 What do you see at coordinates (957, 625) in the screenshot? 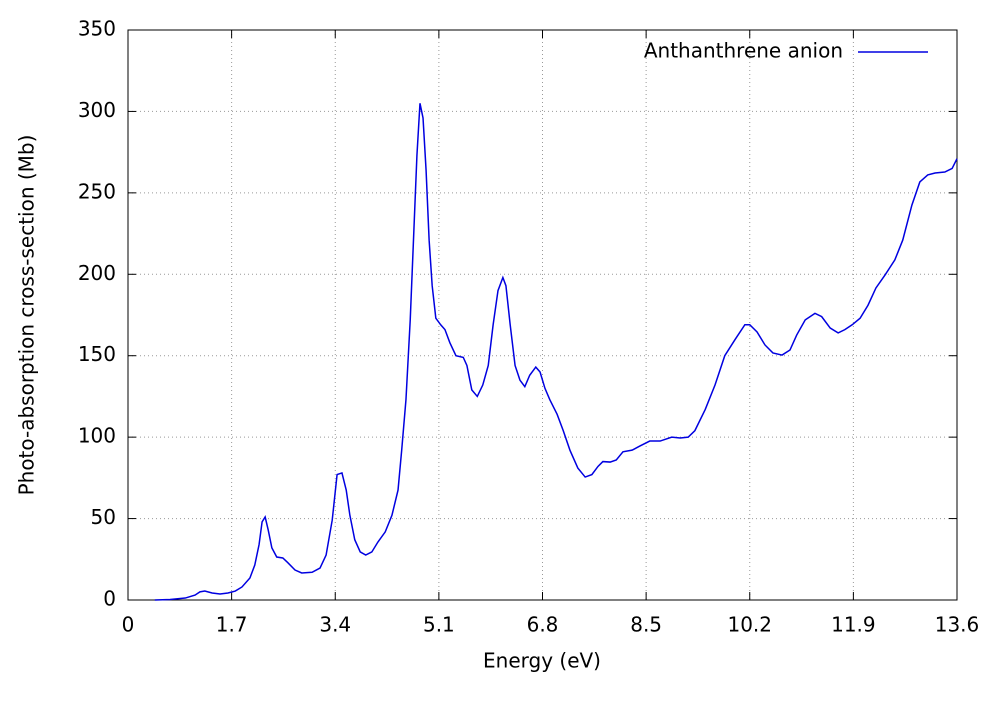
I see `x-tick-label: 13.6` at bounding box center [957, 625].